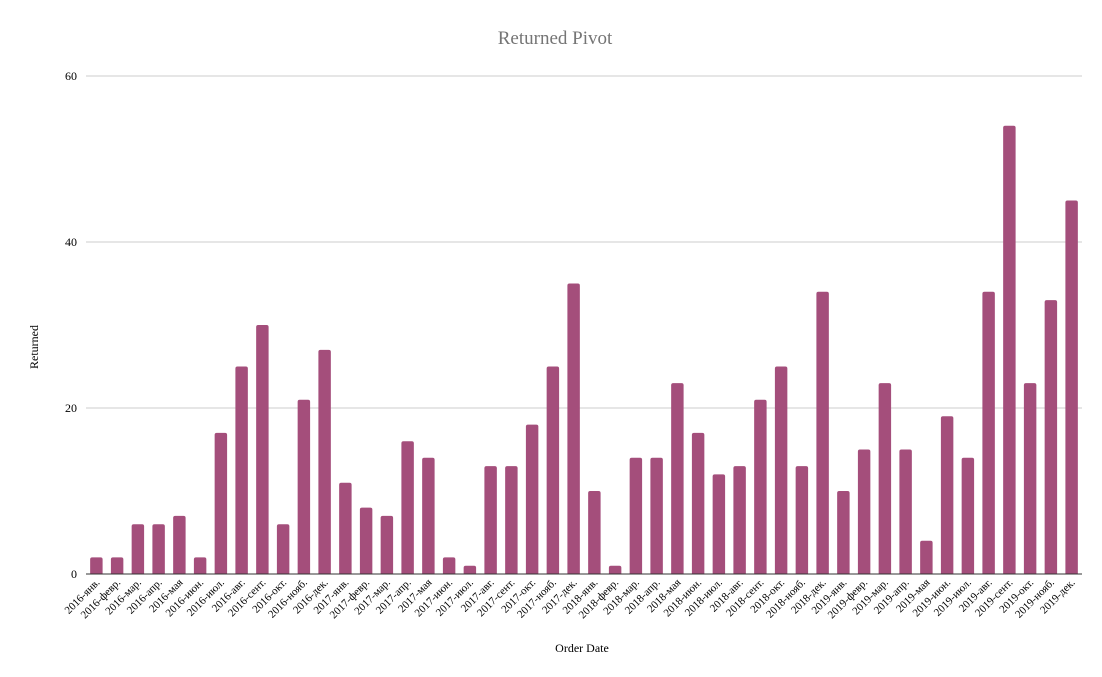 This screenshot has height=677, width=1102. I want to click on chart-title: Returned Pivot, so click(555, 38).